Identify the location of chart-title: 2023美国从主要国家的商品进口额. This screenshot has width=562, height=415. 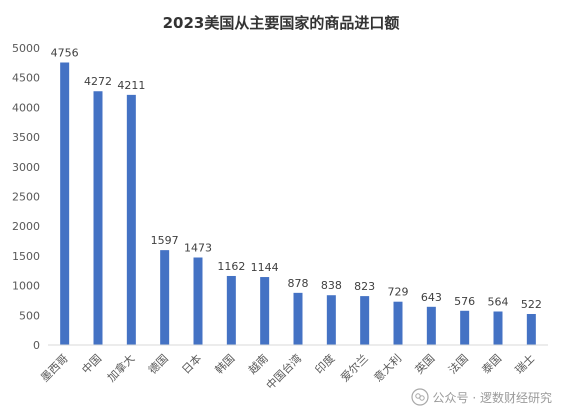
(281, 23).